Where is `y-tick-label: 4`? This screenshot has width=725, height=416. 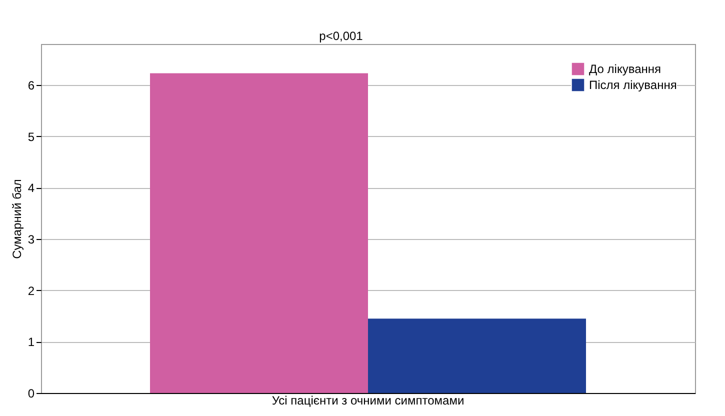
y-tick-label: 4 is located at coordinates (31, 188).